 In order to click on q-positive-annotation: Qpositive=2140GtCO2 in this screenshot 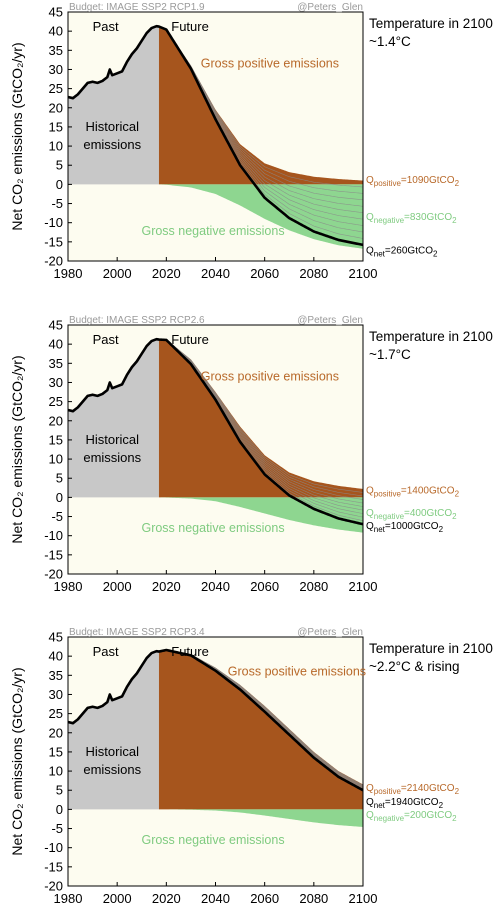, I will do `click(413, 789)`.